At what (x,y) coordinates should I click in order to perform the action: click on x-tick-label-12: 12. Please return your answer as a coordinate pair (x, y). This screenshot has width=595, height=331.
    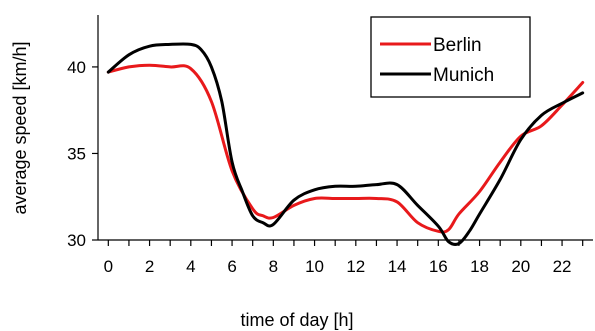
    Looking at the image, I should click on (355, 266).